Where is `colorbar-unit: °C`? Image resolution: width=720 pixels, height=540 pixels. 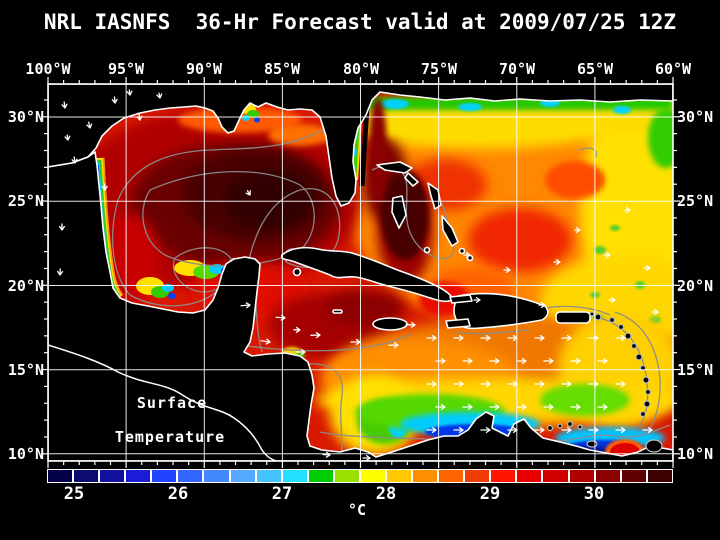 colorbar-unit: °C is located at coordinates (357, 510).